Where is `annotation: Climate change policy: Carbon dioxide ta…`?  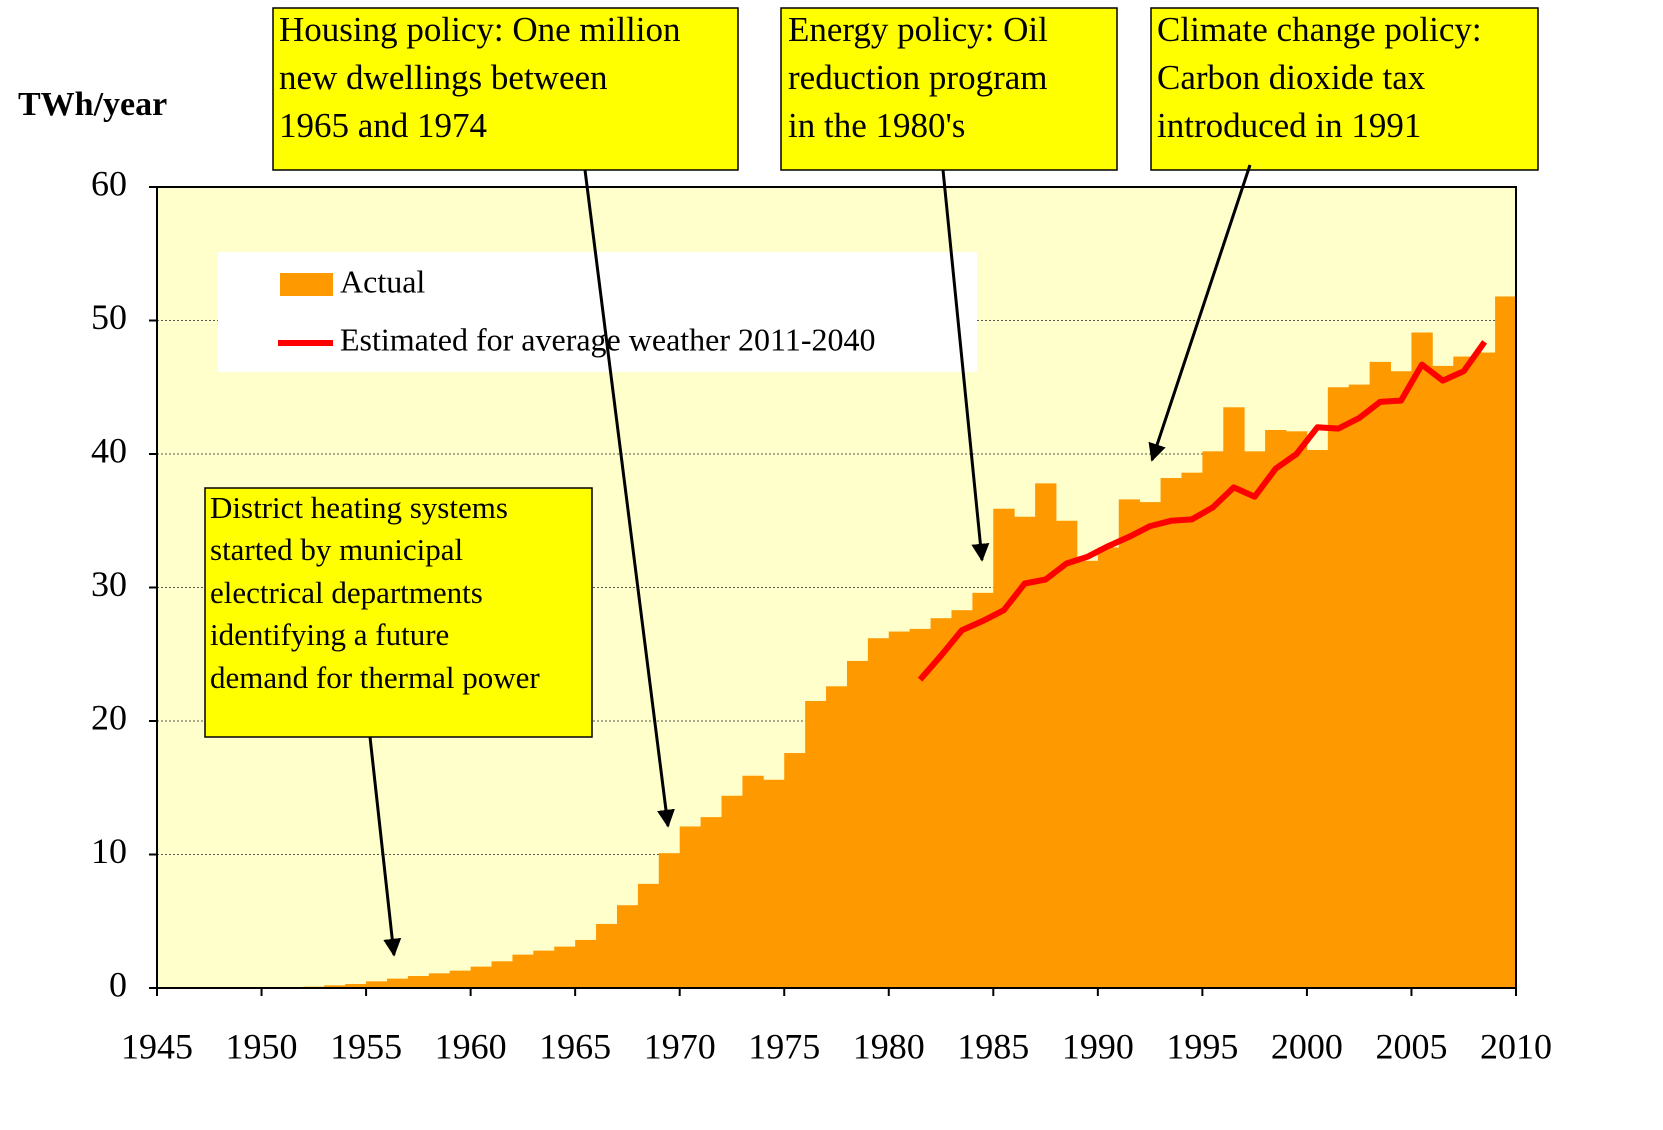 annotation: Climate change policy: Carbon dioxide ta… is located at coordinates (1343, 234).